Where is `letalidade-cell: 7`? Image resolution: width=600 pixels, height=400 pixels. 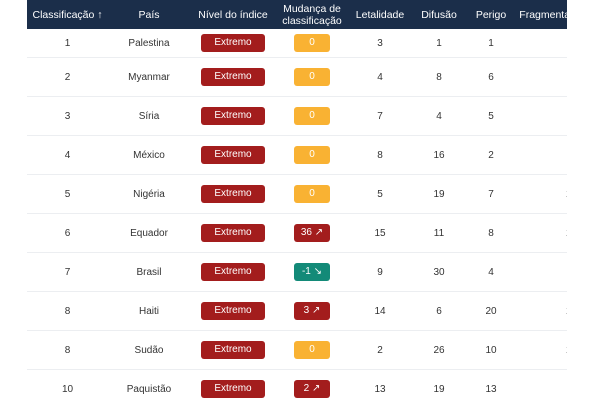
letalidade-cell: 7 is located at coordinates (380, 116).